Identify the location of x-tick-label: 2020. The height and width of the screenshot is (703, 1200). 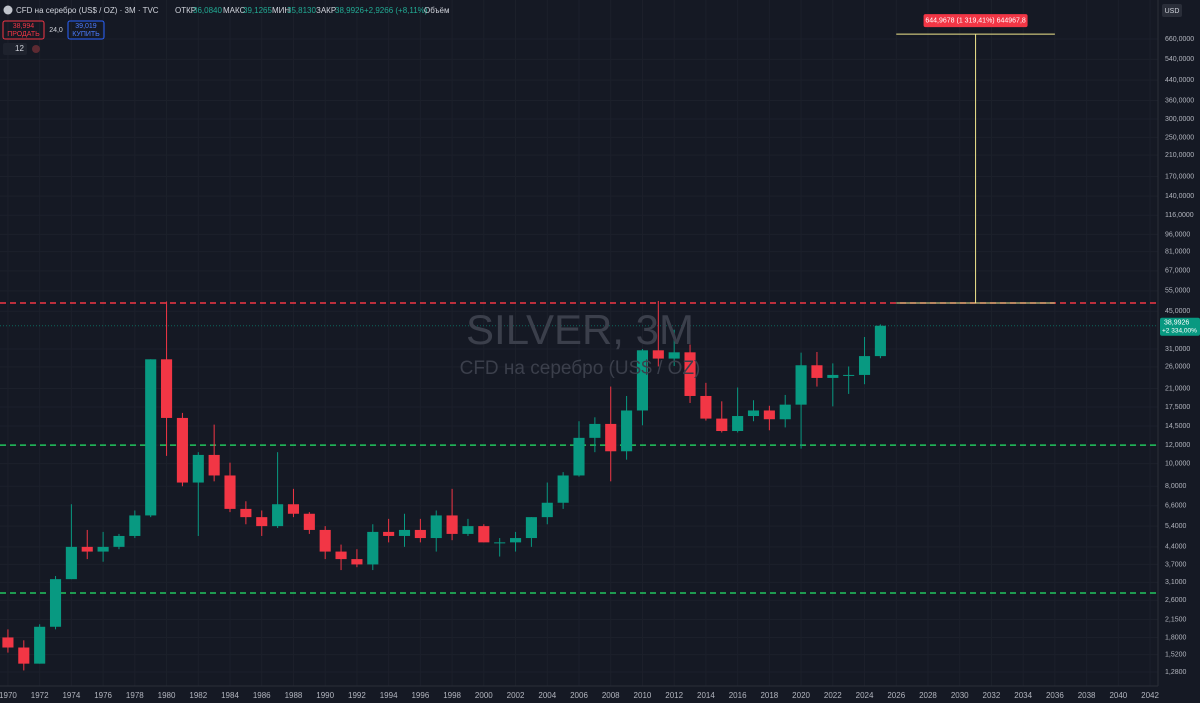
(801, 695).